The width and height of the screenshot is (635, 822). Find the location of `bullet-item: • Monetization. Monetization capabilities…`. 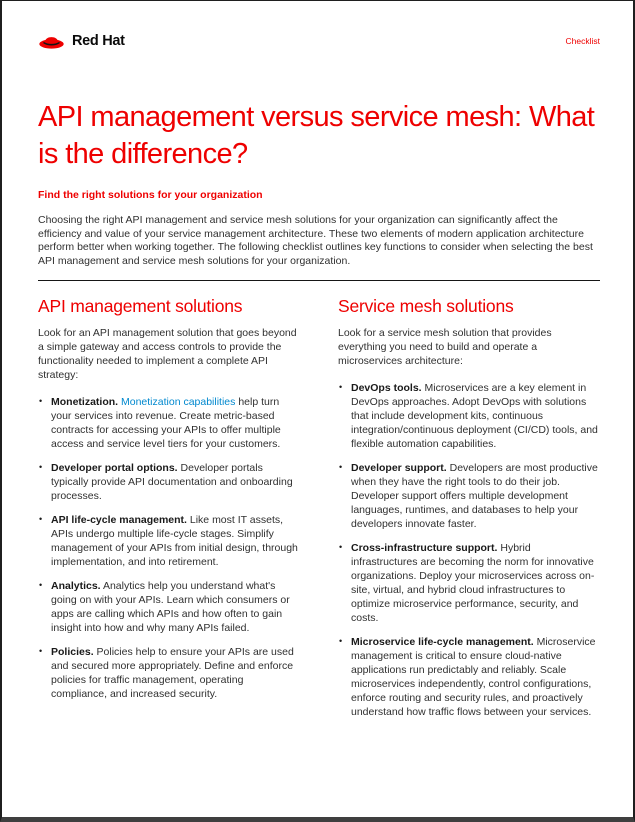

bullet-item: • Monetization. Monetization capabilities… is located at coordinates (169, 423).